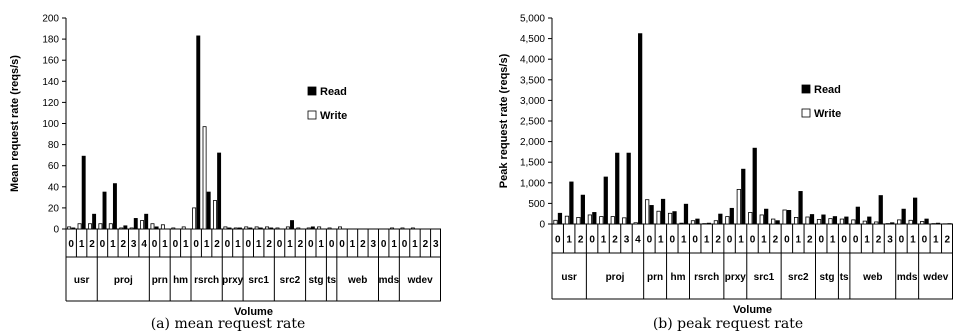 Image resolution: width=953 pixels, height=335 pixels. What do you see at coordinates (50, 103) in the screenshot?
I see `y-tick-label: 120` at bounding box center [50, 103].